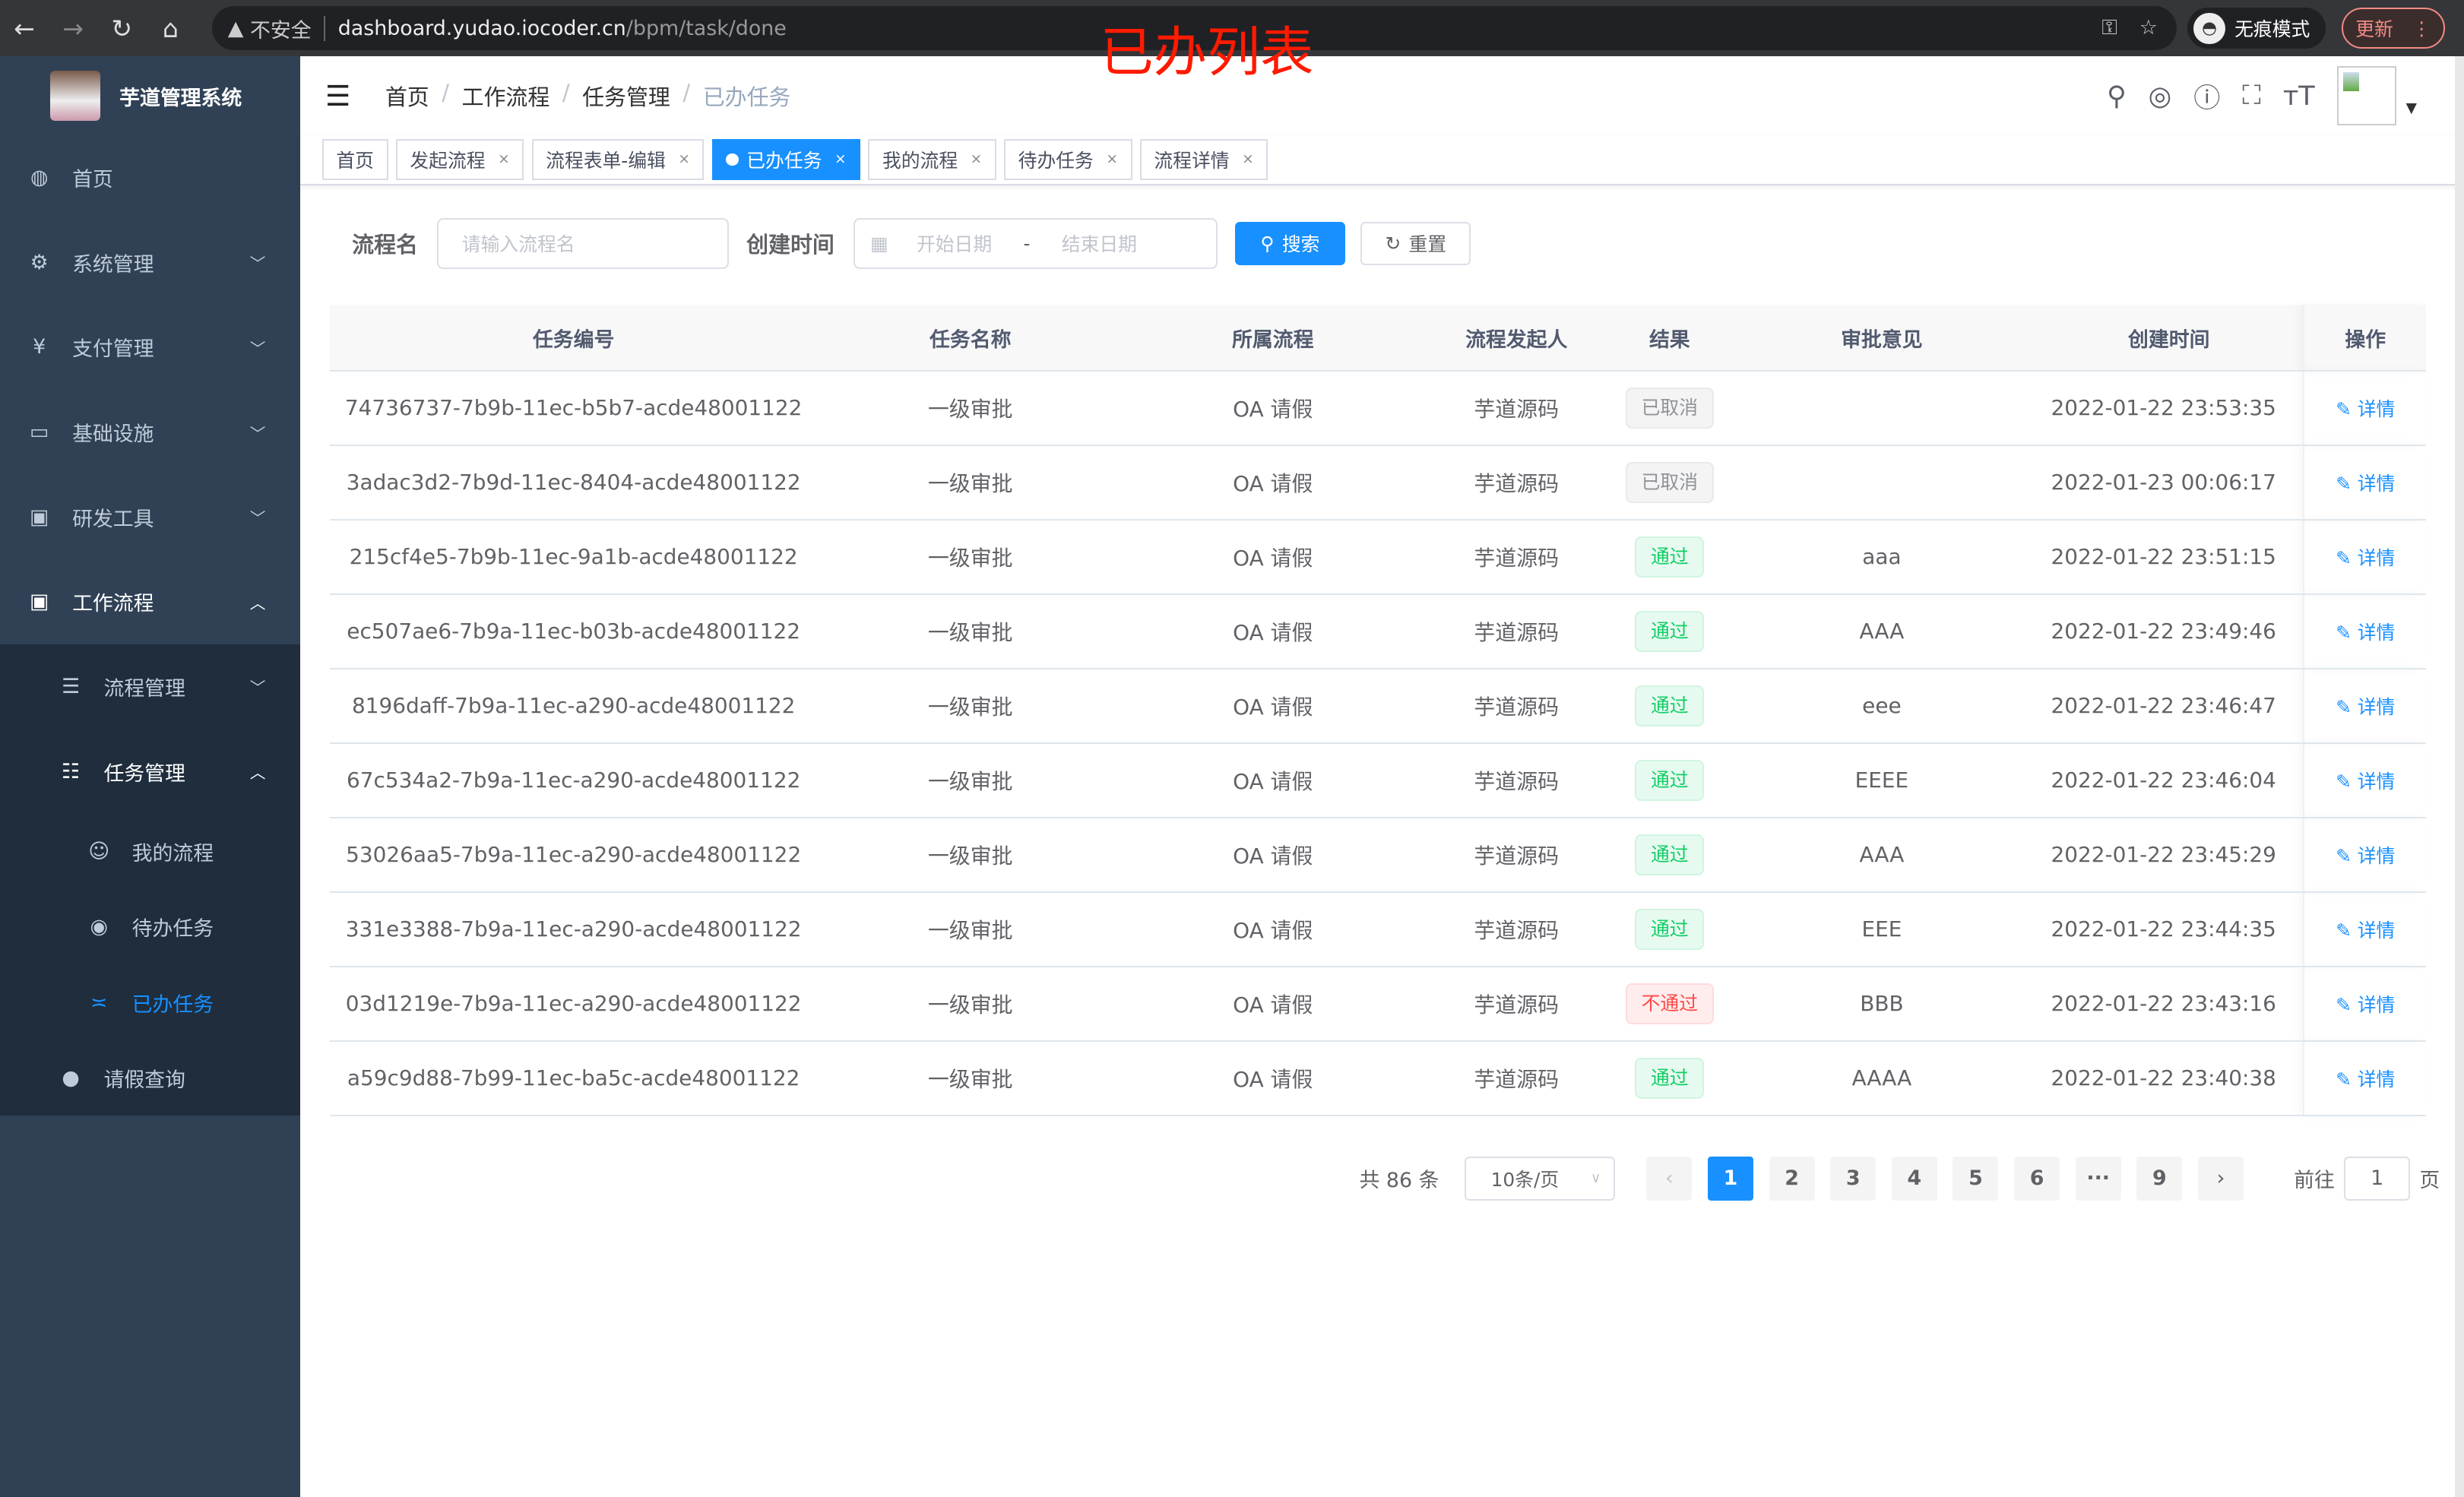 The height and width of the screenshot is (1497, 2464). I want to click on page-button: 4, so click(1914, 1178).